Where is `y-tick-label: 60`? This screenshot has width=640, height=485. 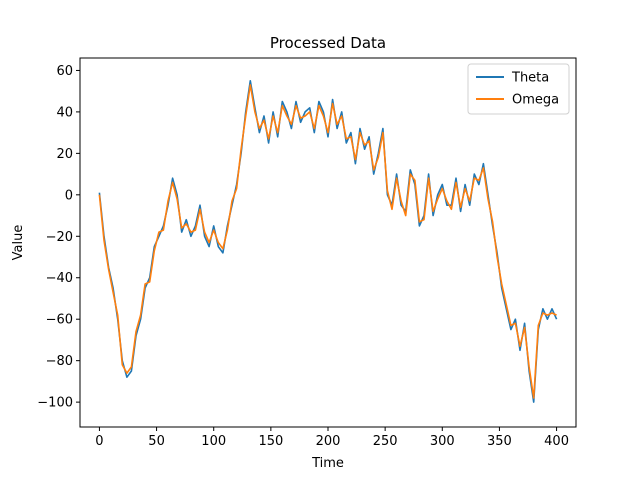
y-tick-label: 60 is located at coordinates (64, 71).